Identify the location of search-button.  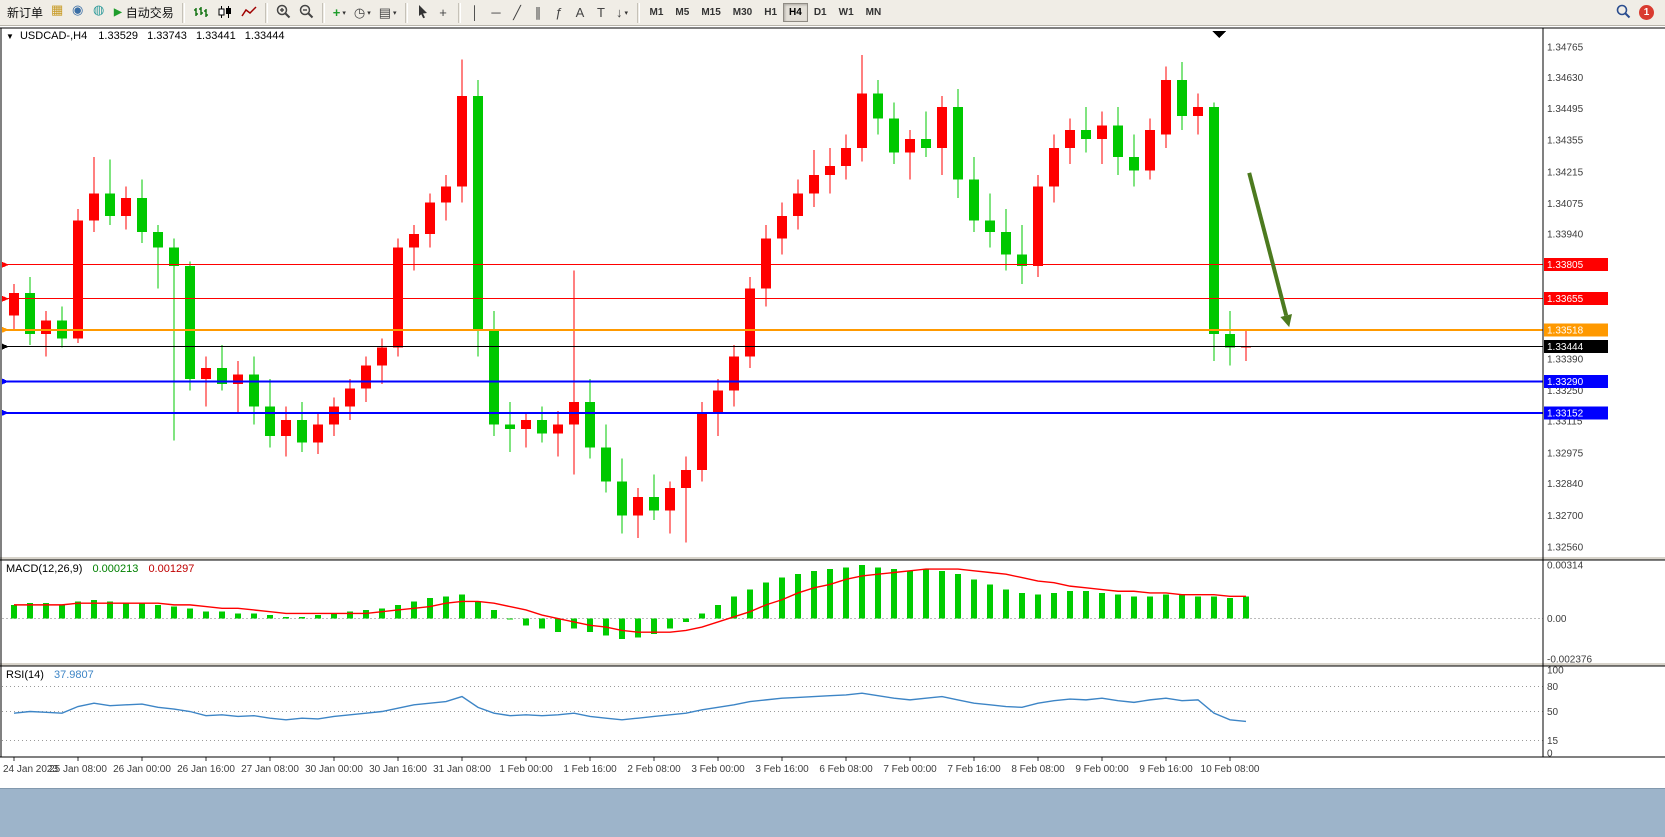
(1623, 12).